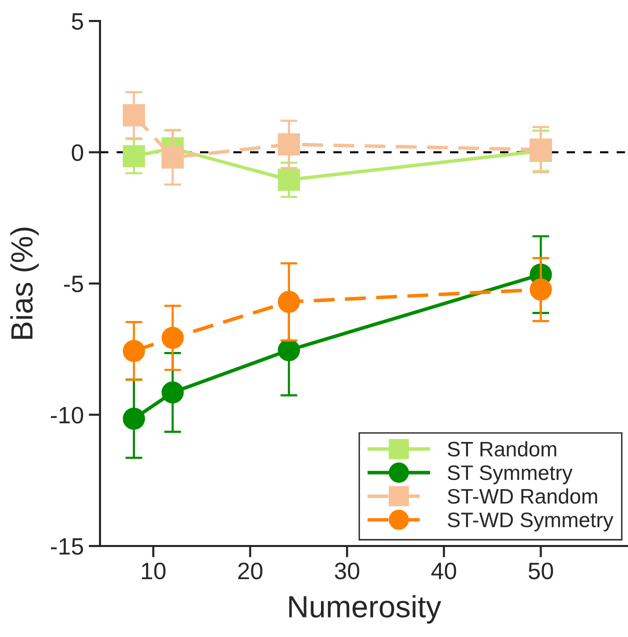 The height and width of the screenshot is (637, 628). Describe the element at coordinates (443, 571) in the screenshot. I see `x-tick-label: 40` at that location.